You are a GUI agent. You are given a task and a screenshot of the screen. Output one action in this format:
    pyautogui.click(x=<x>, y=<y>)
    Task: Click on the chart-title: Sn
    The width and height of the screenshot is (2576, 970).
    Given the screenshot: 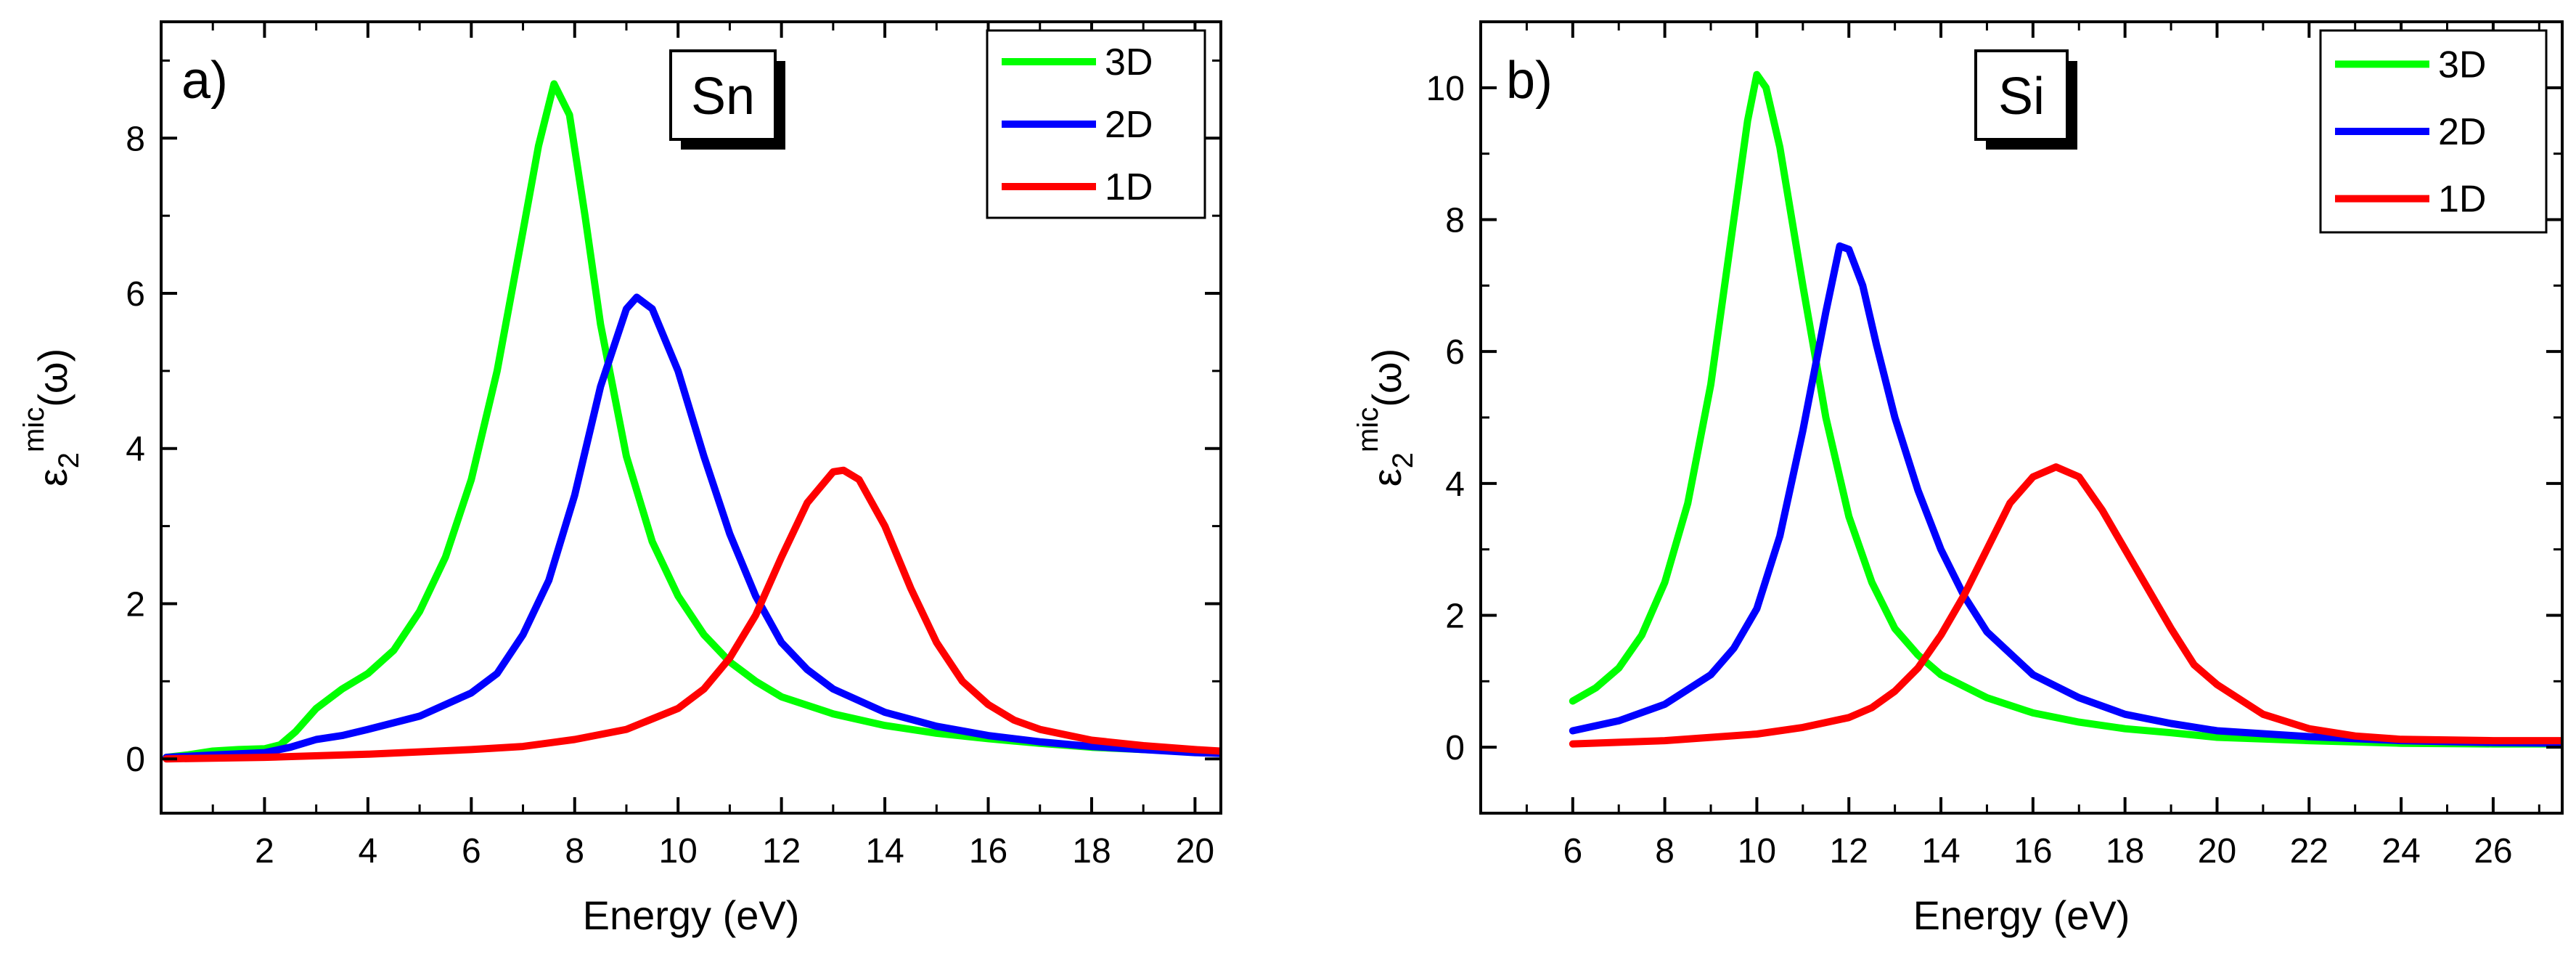 What is the action you would take?
    pyautogui.click(x=723, y=97)
    